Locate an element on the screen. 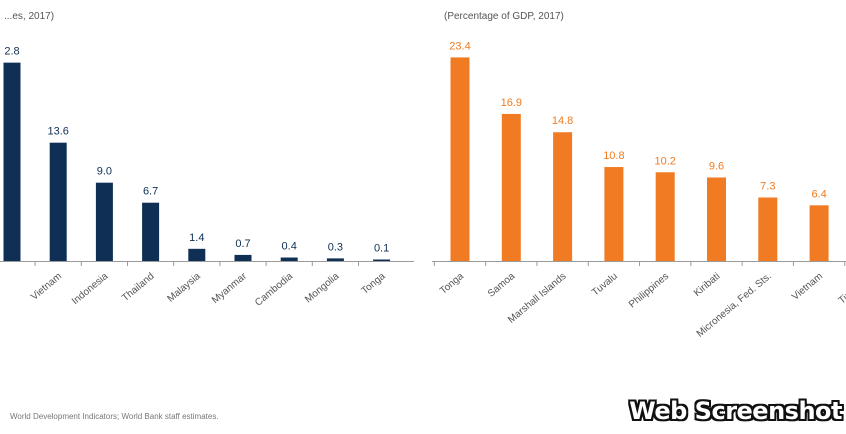  category-tick-label: Myanmar is located at coordinates (230, 288).